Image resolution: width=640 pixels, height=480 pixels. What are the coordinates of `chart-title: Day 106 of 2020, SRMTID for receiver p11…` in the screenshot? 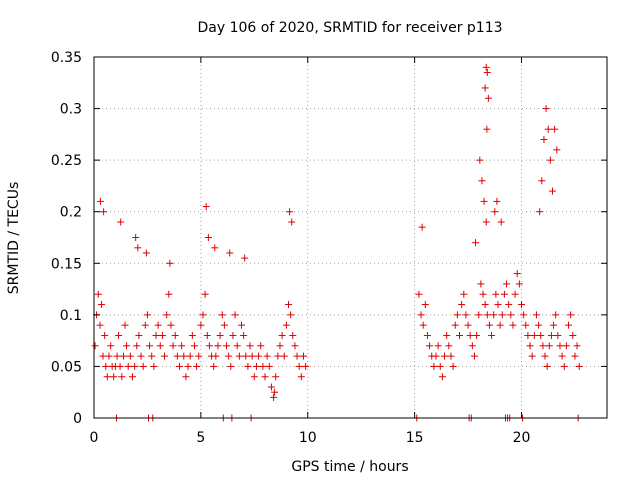 It's located at (349, 28).